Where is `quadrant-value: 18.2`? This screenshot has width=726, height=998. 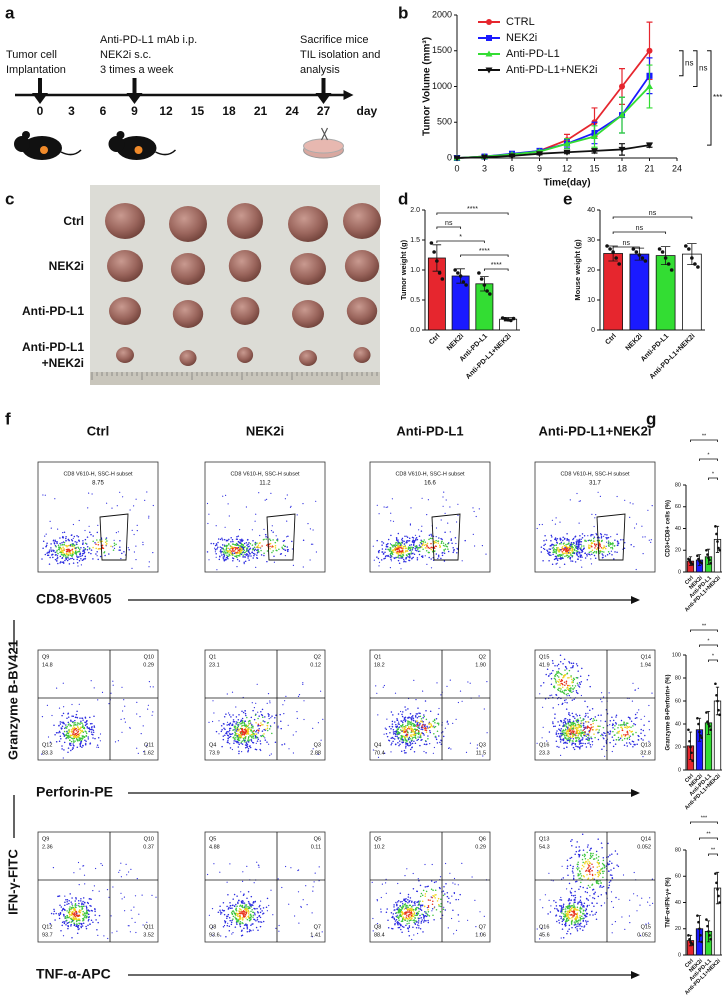 quadrant-value: 18.2 is located at coordinates (379, 665).